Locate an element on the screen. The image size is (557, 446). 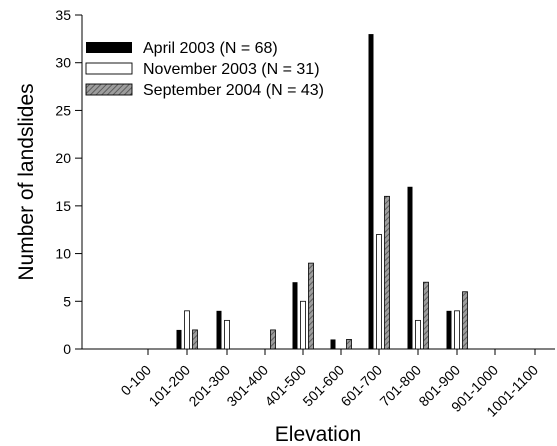
legend-label-0: April 2003 (N = 68) is located at coordinates (210, 48).